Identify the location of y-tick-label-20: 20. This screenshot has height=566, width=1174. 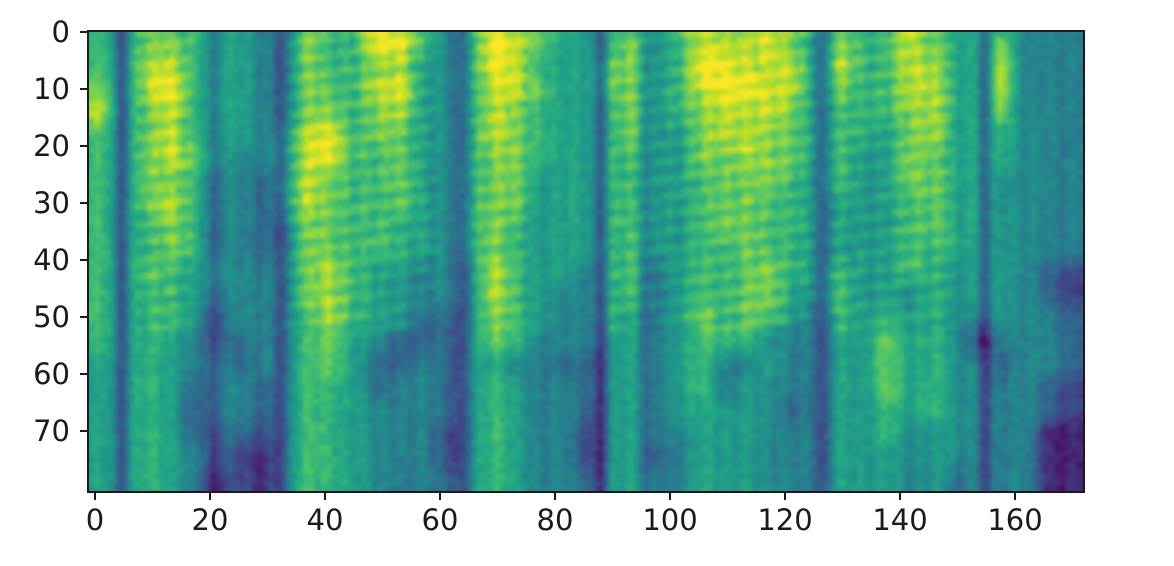
(51, 146).